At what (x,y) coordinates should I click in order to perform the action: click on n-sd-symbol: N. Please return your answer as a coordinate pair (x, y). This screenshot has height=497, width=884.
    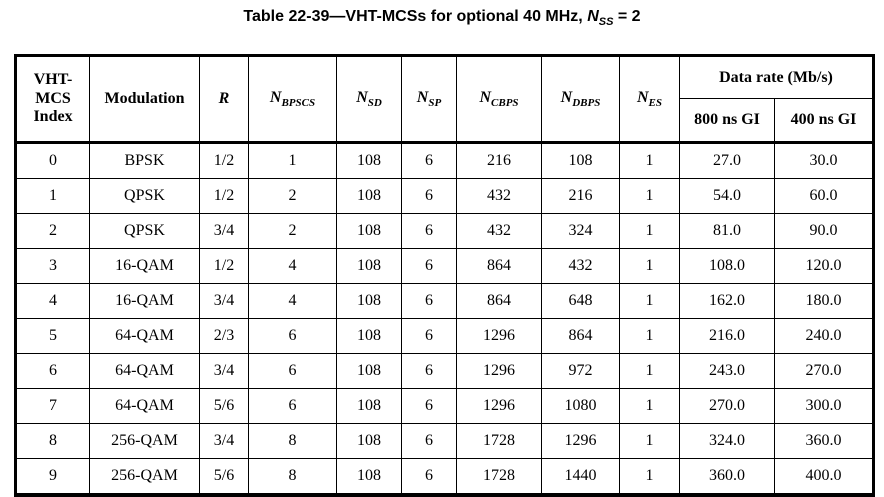
    Looking at the image, I should click on (362, 97).